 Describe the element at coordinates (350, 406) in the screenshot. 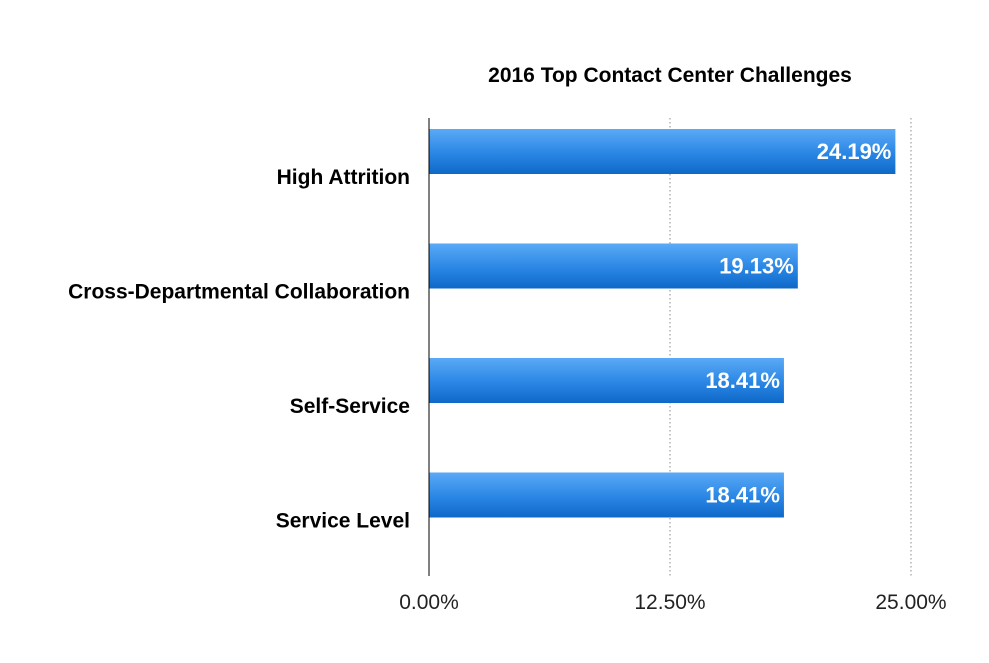

I see `category-label: Self-Service` at that location.